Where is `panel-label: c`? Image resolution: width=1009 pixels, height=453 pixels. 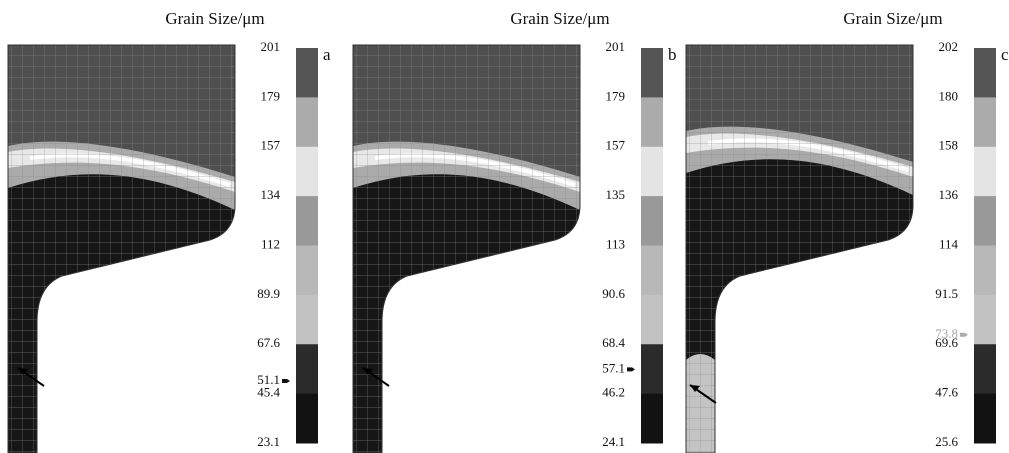
panel-label: c is located at coordinates (1005, 54).